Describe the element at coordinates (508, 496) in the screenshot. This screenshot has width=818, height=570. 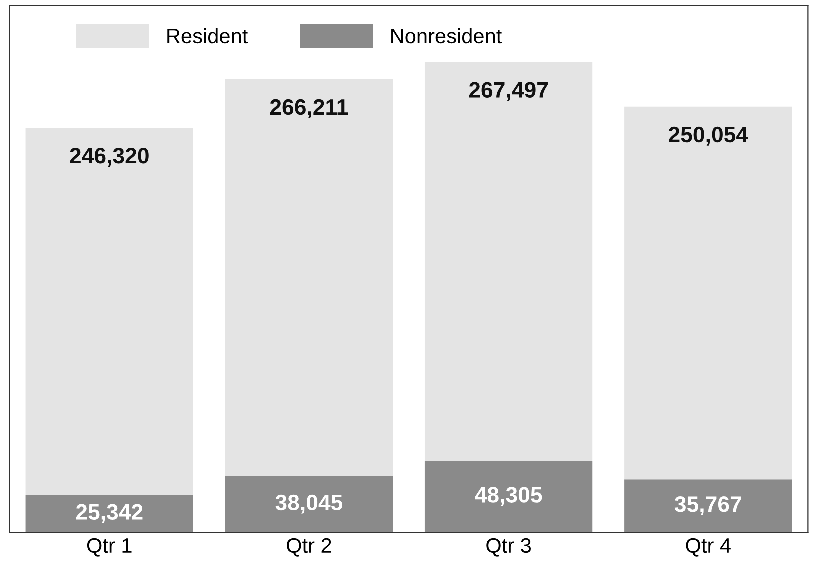
I see `data-label: 48,305` at that location.